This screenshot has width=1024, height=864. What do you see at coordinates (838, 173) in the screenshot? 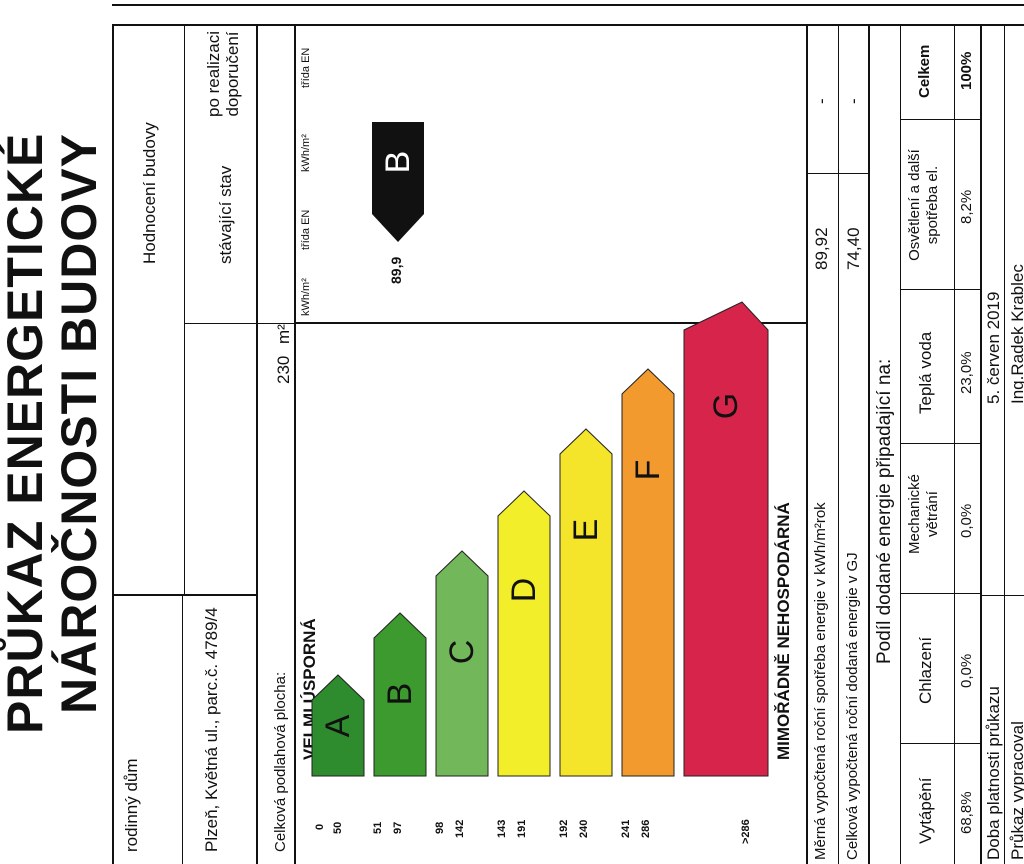
I see `metrics-col-sep` at bounding box center [838, 173].